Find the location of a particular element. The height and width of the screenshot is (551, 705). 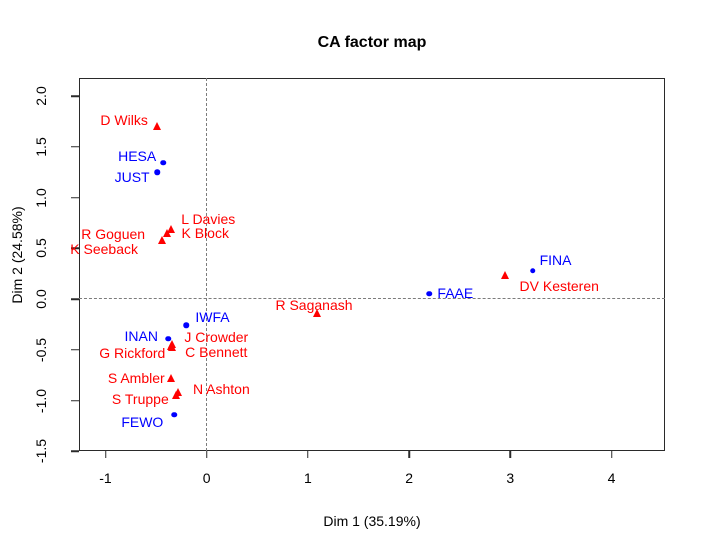

y-tick-label: -0.5 is located at coordinates (41, 349).